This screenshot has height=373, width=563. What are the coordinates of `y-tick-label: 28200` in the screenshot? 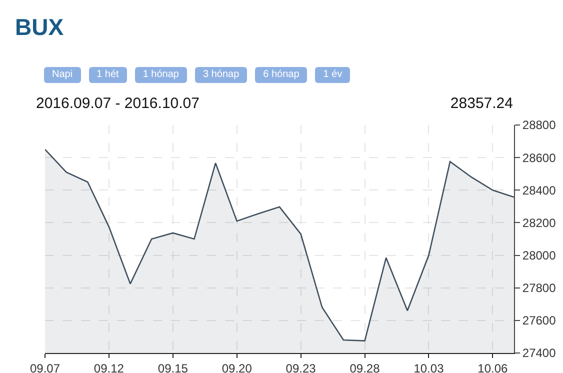 It's located at (539, 223).